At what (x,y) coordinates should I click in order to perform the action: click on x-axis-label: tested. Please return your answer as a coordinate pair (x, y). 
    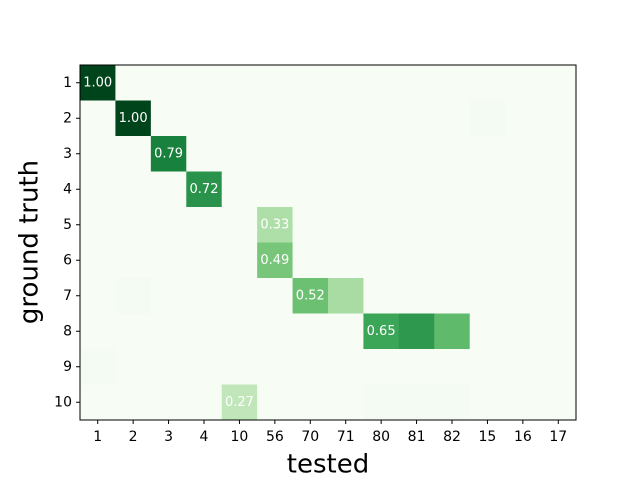
    Looking at the image, I should click on (328, 465).